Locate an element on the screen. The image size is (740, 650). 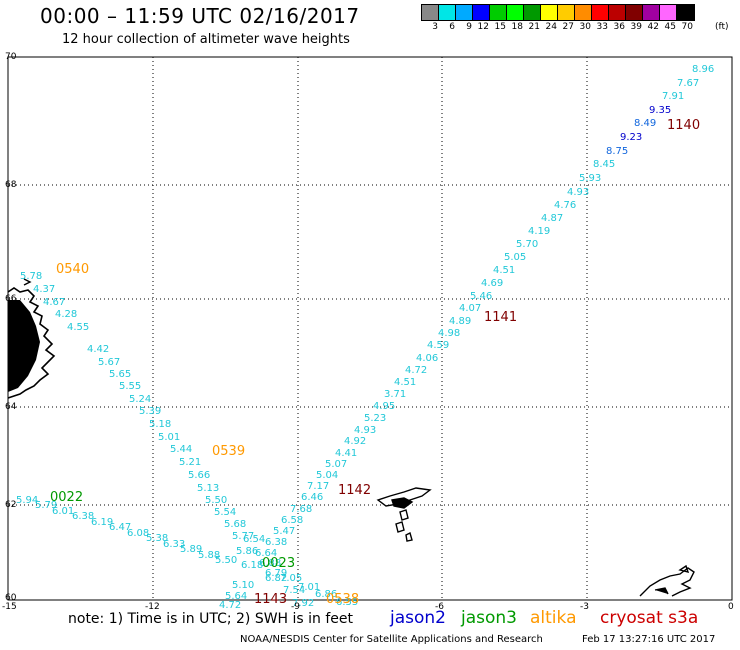
legend-label: 24 is located at coordinates (551, 27).